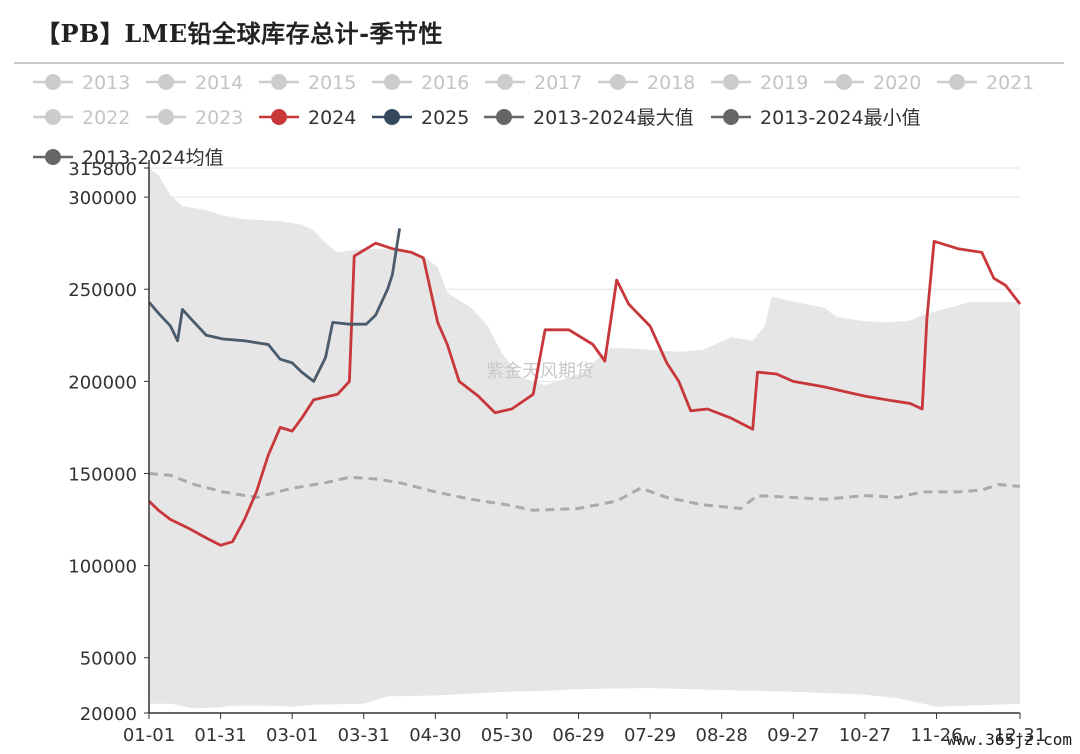 This screenshot has height=754, width=1080. I want to click on legend-label: 2019, so click(784, 83).